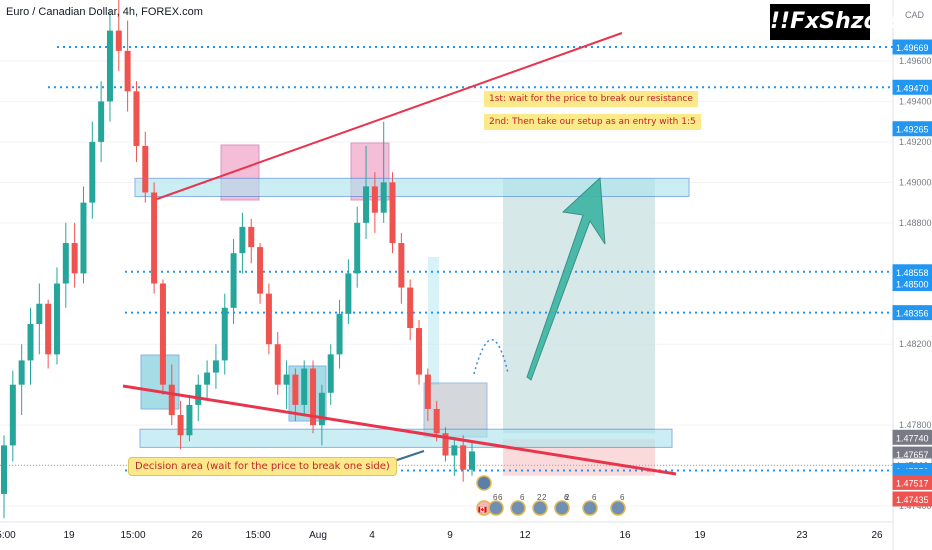  I want to click on author-badge: !!FxShzd!!, so click(834, 22).